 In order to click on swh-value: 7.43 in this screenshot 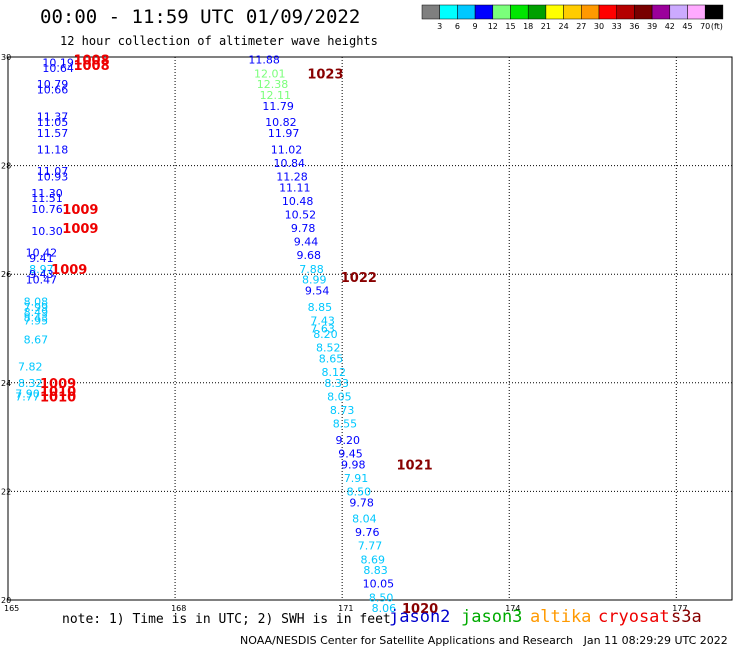, I will do `click(322, 320)`.